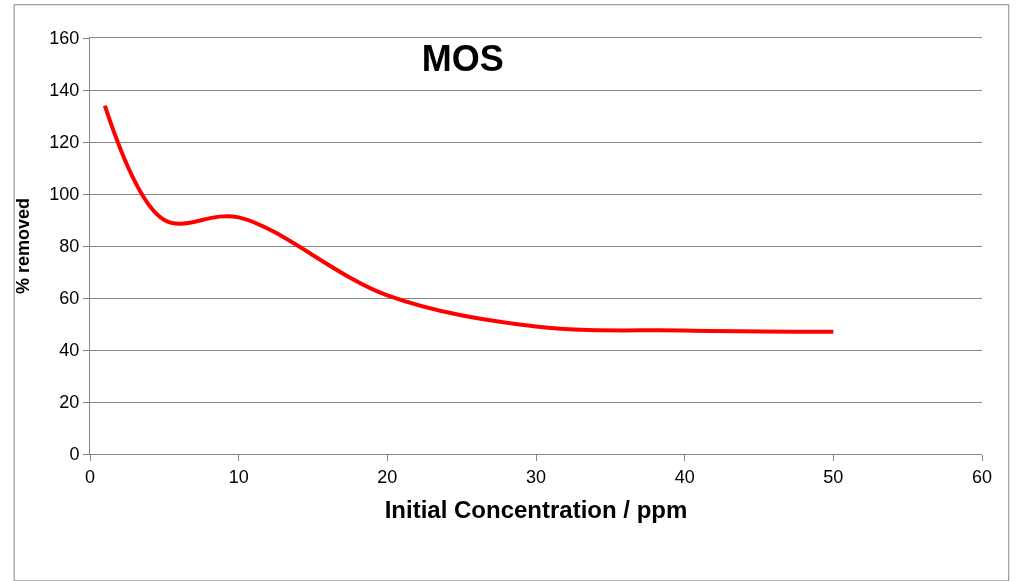 The height and width of the screenshot is (581, 1017). Describe the element at coordinates (69, 298) in the screenshot. I see `y-tick-label: 60` at that location.